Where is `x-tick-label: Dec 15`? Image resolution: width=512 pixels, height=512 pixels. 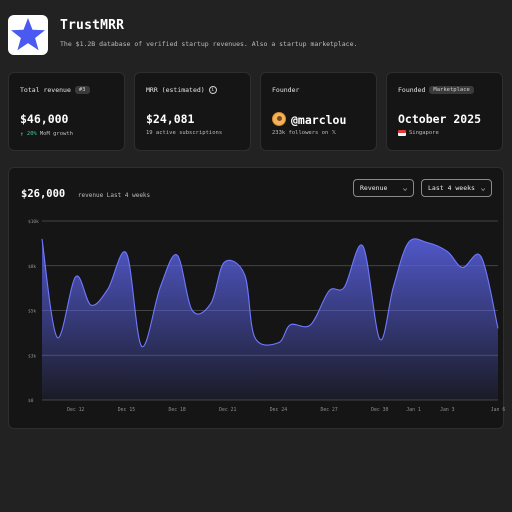 x-tick-label: Dec 15 is located at coordinates (126, 410).